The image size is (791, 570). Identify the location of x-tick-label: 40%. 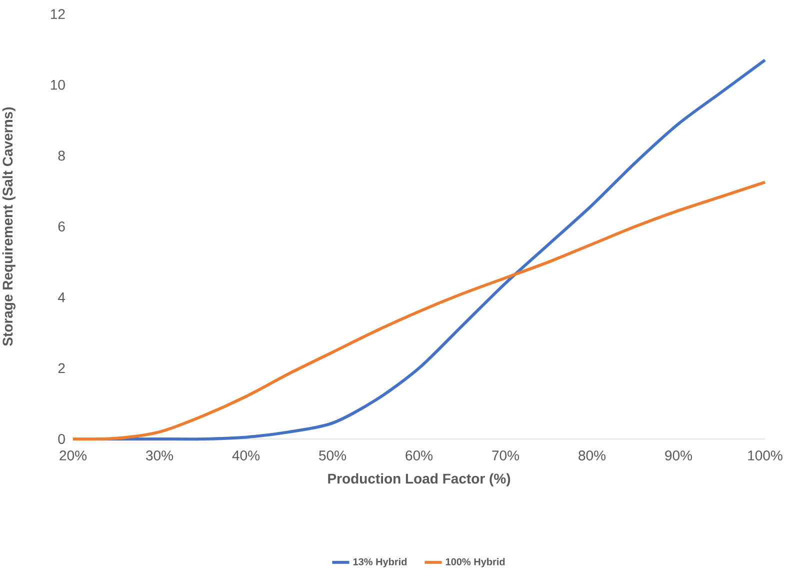
(246, 455).